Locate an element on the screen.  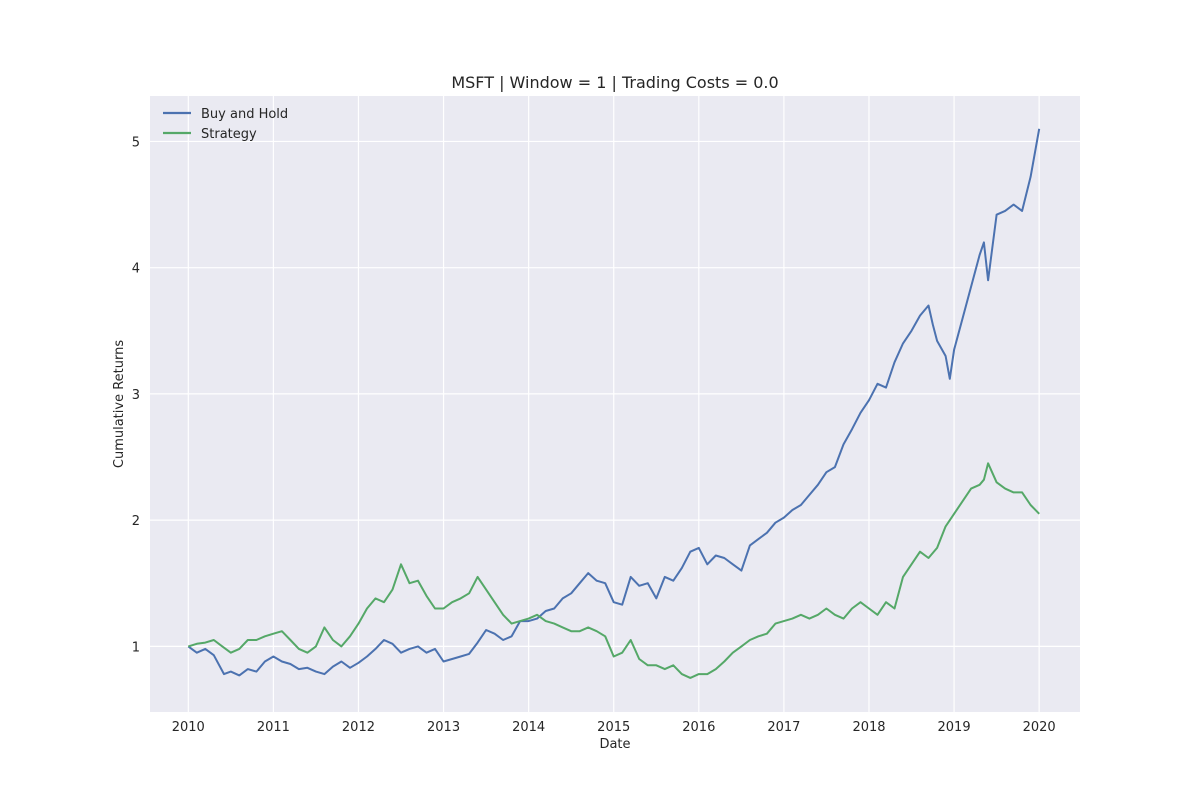
x-tick-label: 2013 is located at coordinates (443, 727).